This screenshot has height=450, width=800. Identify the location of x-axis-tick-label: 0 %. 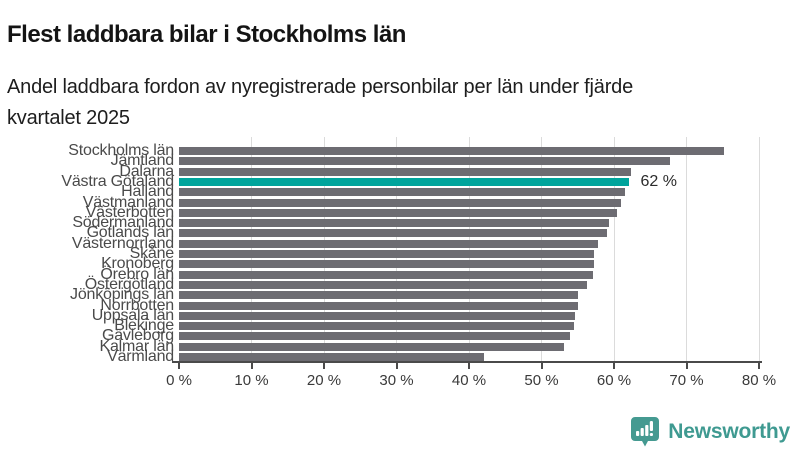
(179, 380).